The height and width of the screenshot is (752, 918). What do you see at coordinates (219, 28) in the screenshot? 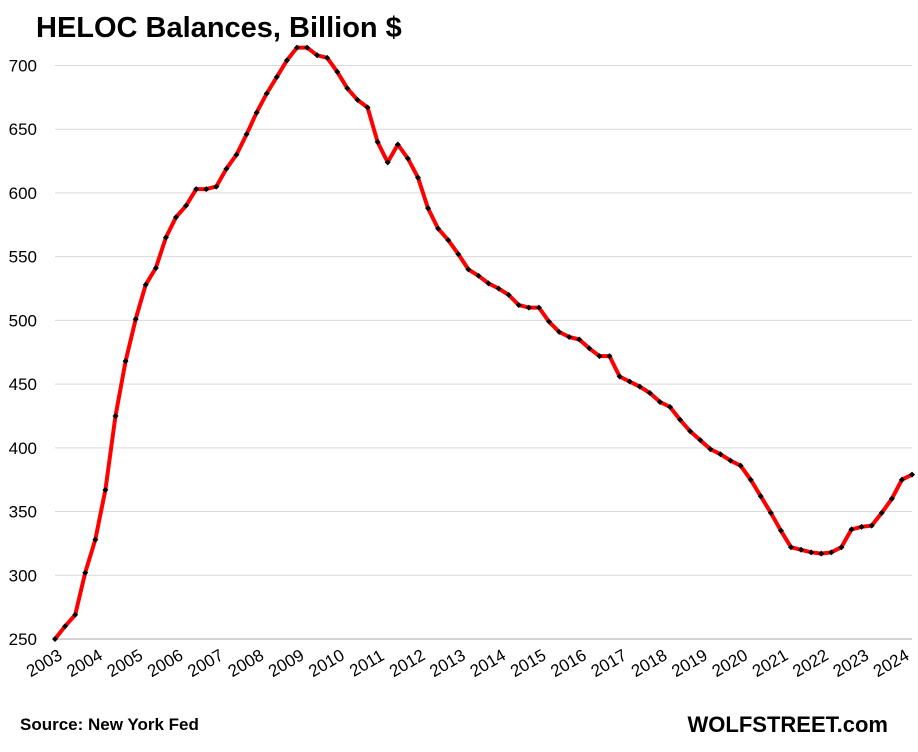
I see `chart-title: HELOC Balances, Billion $` at bounding box center [219, 28].